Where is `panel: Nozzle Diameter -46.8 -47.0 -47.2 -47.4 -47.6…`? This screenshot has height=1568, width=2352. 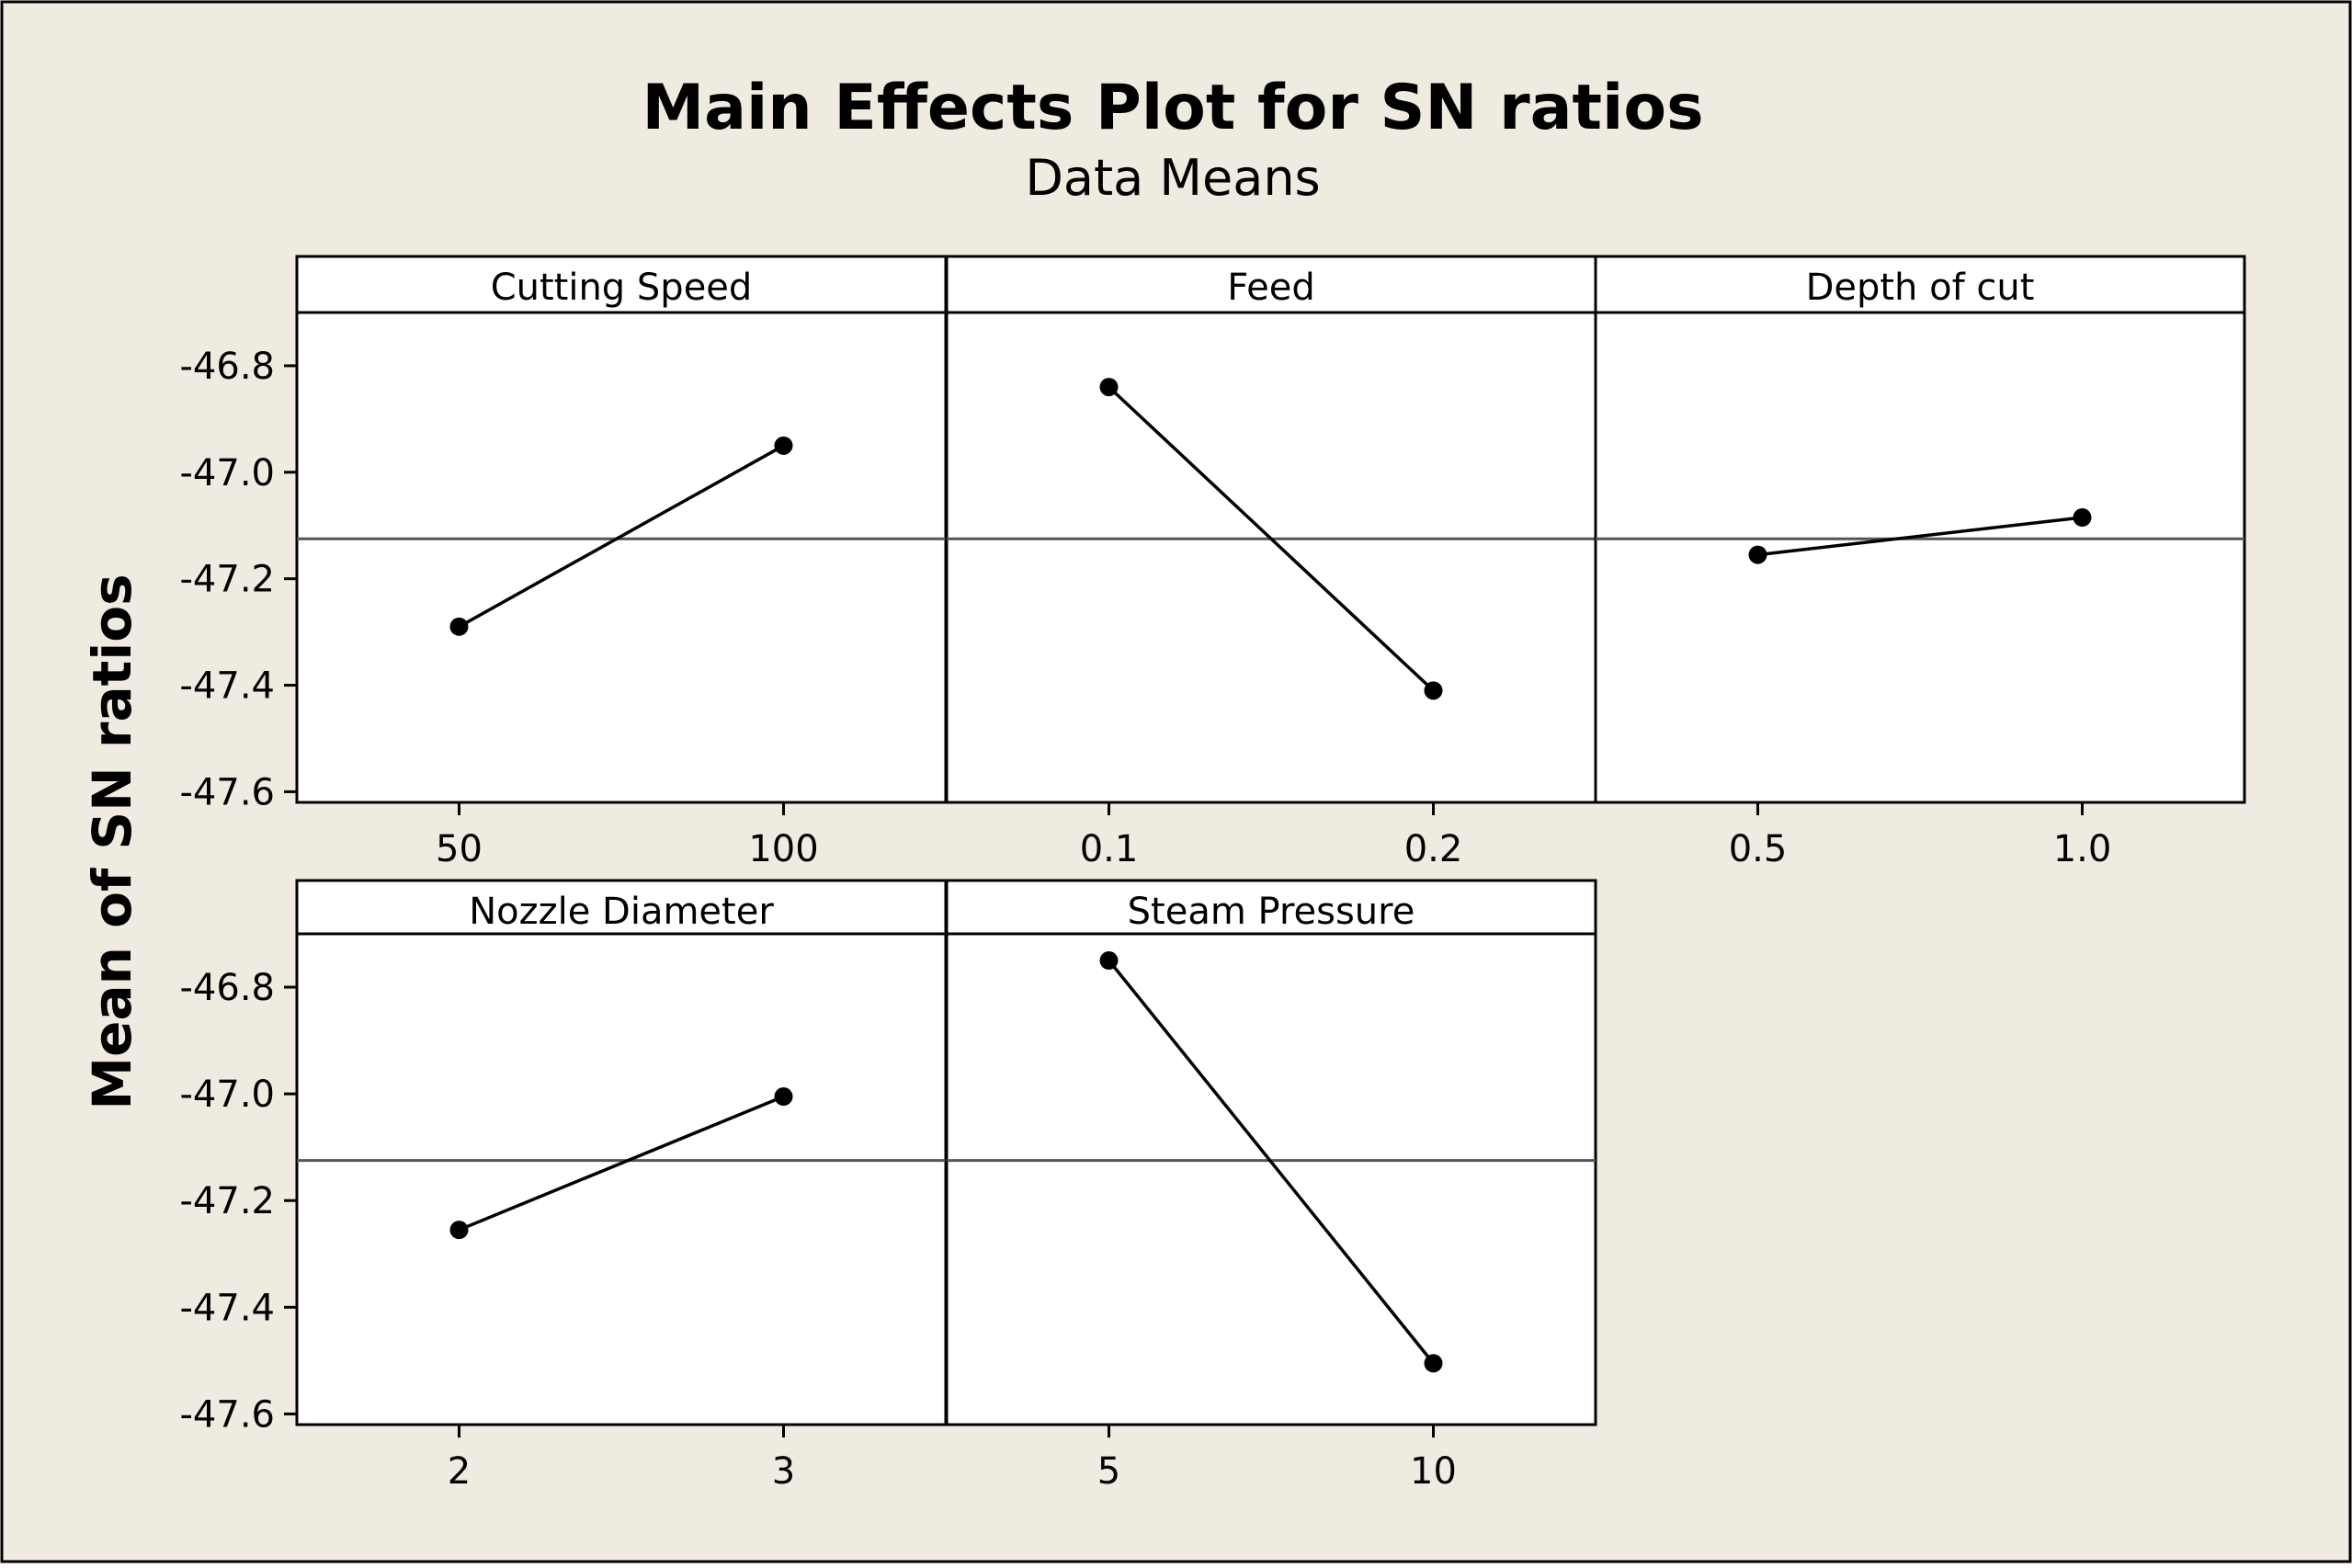
panel: Nozzle Diameter -46.8 -47.0 -47.2 -47.4 -47.6… is located at coordinates (564, 1186).